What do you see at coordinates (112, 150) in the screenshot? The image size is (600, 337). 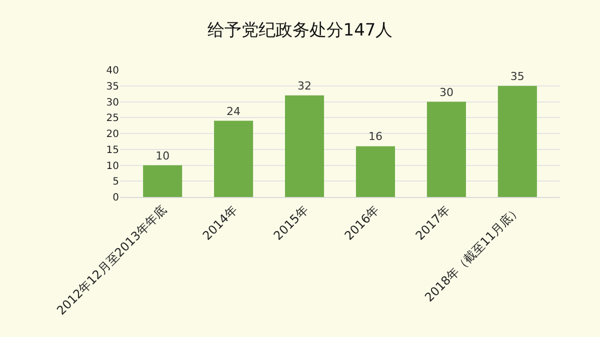 I see `y-tick-label: 15` at bounding box center [112, 150].